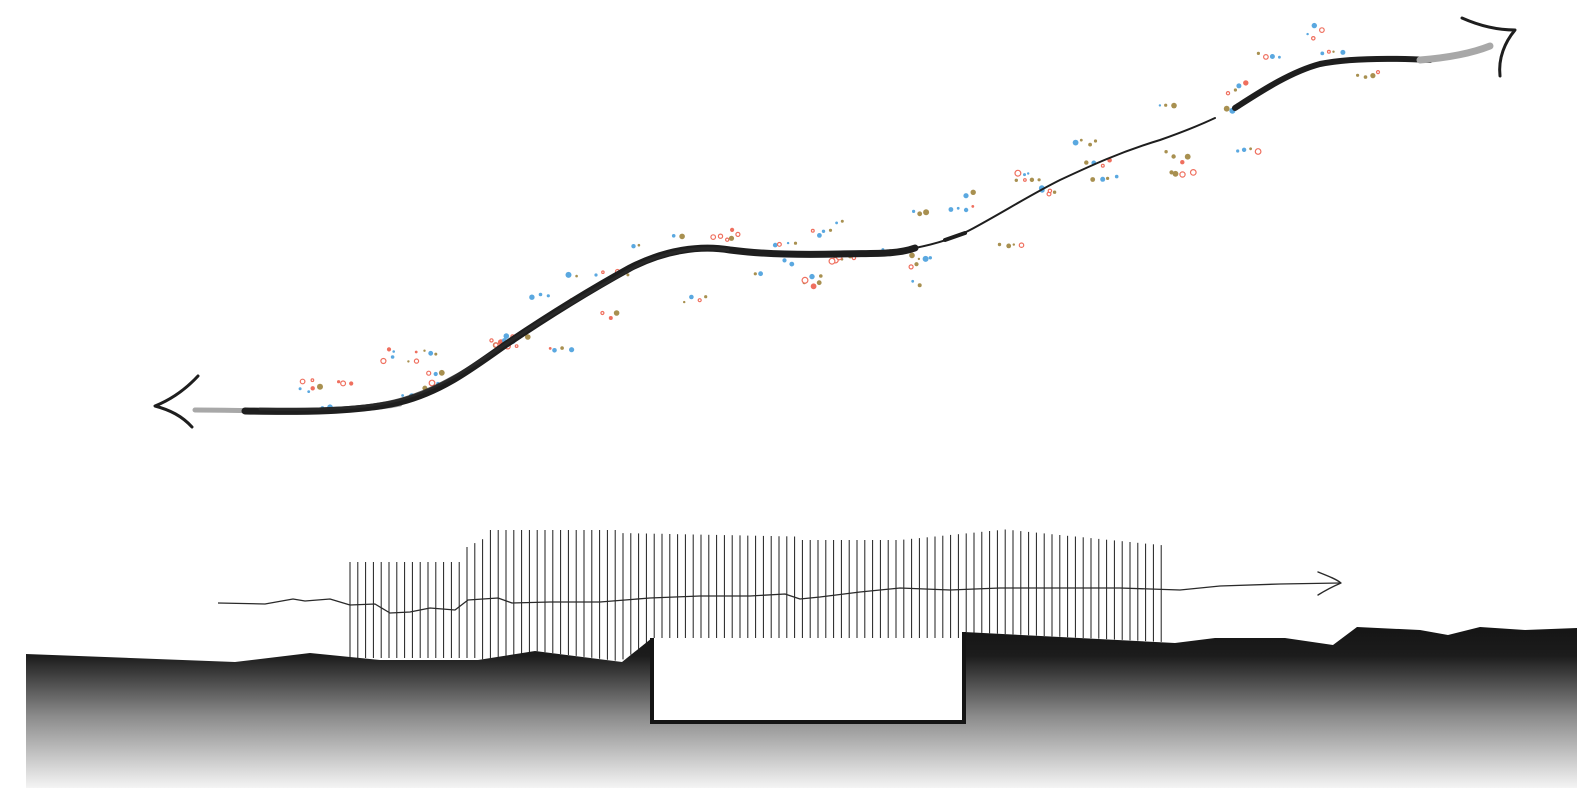 This screenshot has width=1577, height=788. What do you see at coordinates (176, 401) in the screenshot?
I see `left-arrowhead-icon` at bounding box center [176, 401].